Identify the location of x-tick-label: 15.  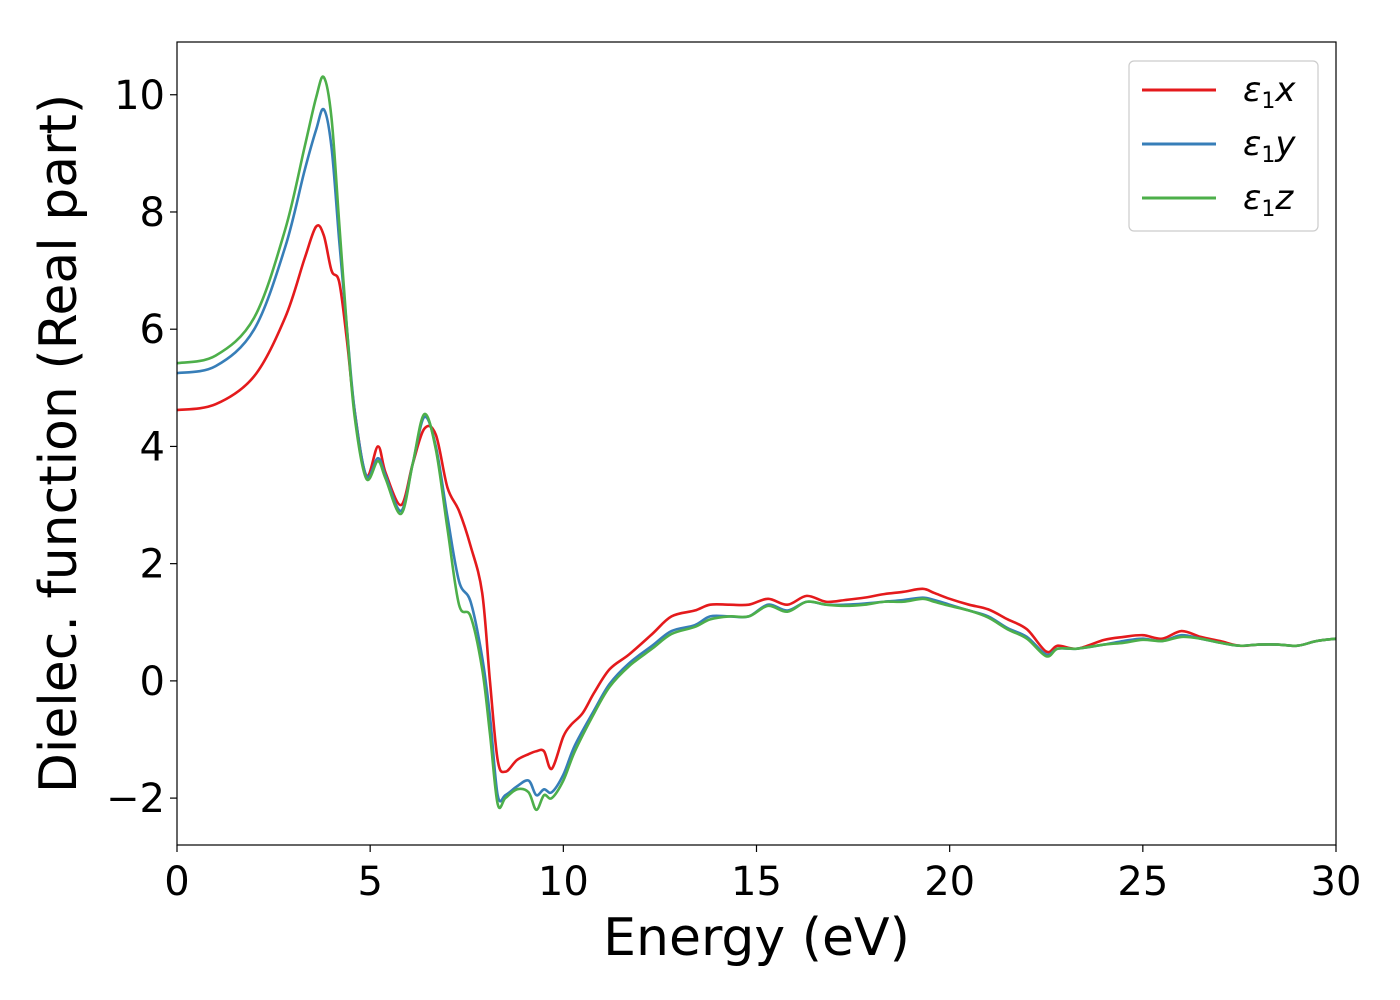
(756, 882).